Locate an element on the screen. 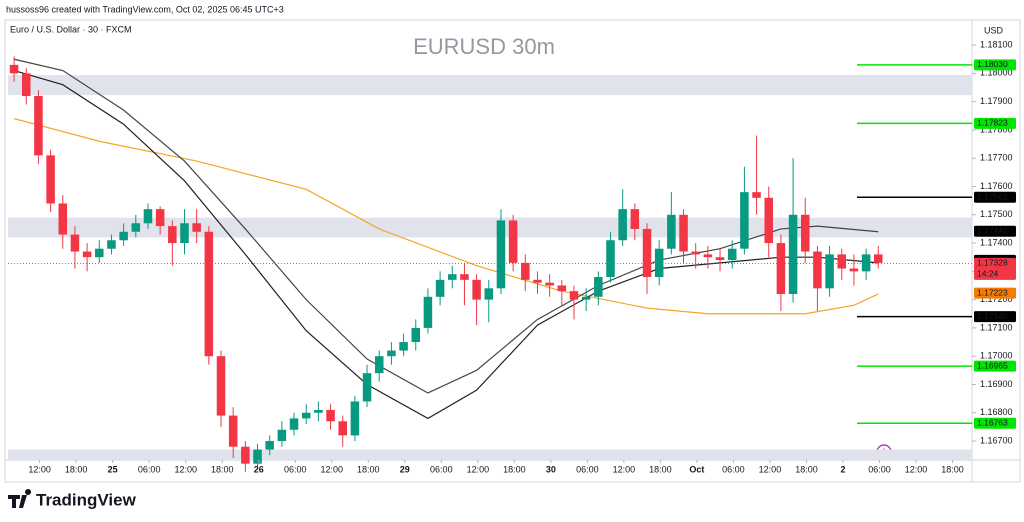 This screenshot has height=522, width=1024. price-label: 1.17140 is located at coordinates (992, 316).